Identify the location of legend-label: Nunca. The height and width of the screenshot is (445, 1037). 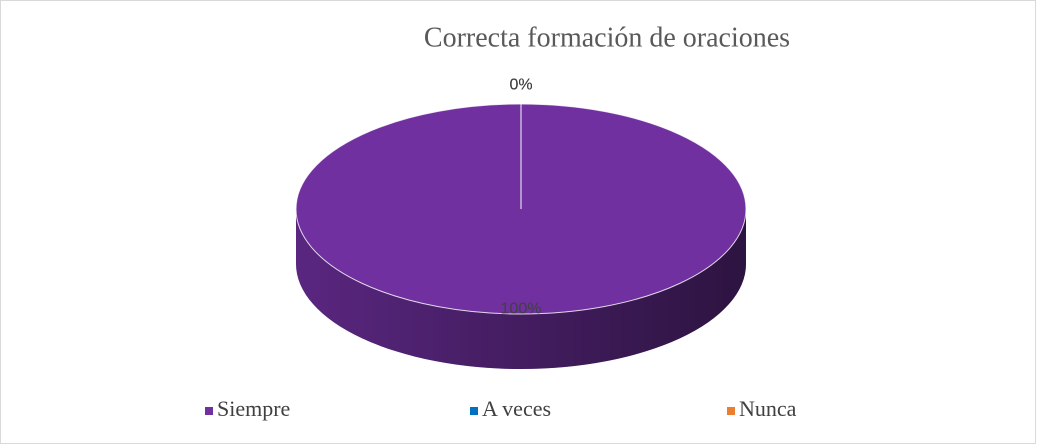
(768, 408).